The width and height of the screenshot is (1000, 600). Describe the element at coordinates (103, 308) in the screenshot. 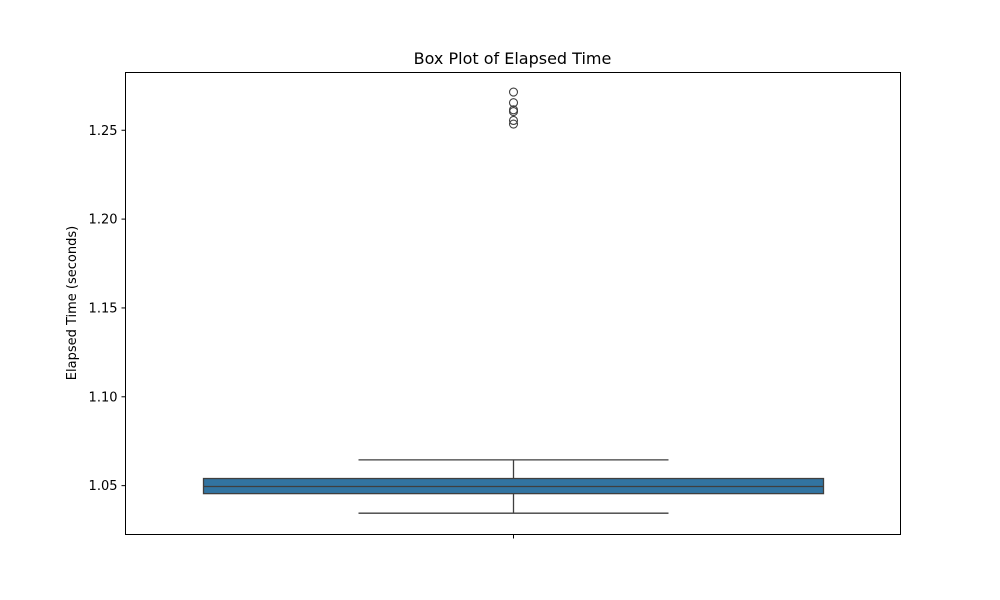

I see `y-tick-label: 1.15` at that location.